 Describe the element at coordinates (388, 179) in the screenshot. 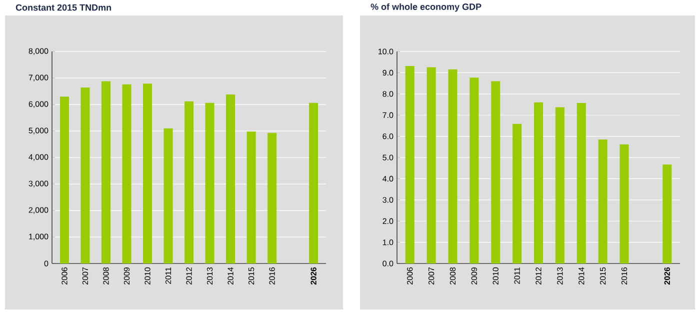

I see `y-tick-label: 4.0` at that location.